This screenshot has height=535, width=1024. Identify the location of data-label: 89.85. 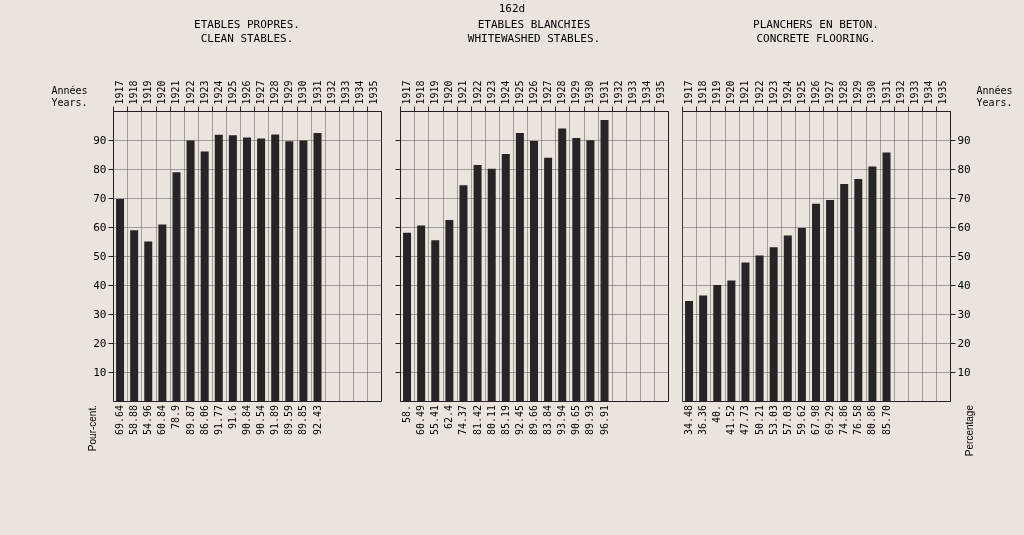
(303, 420).